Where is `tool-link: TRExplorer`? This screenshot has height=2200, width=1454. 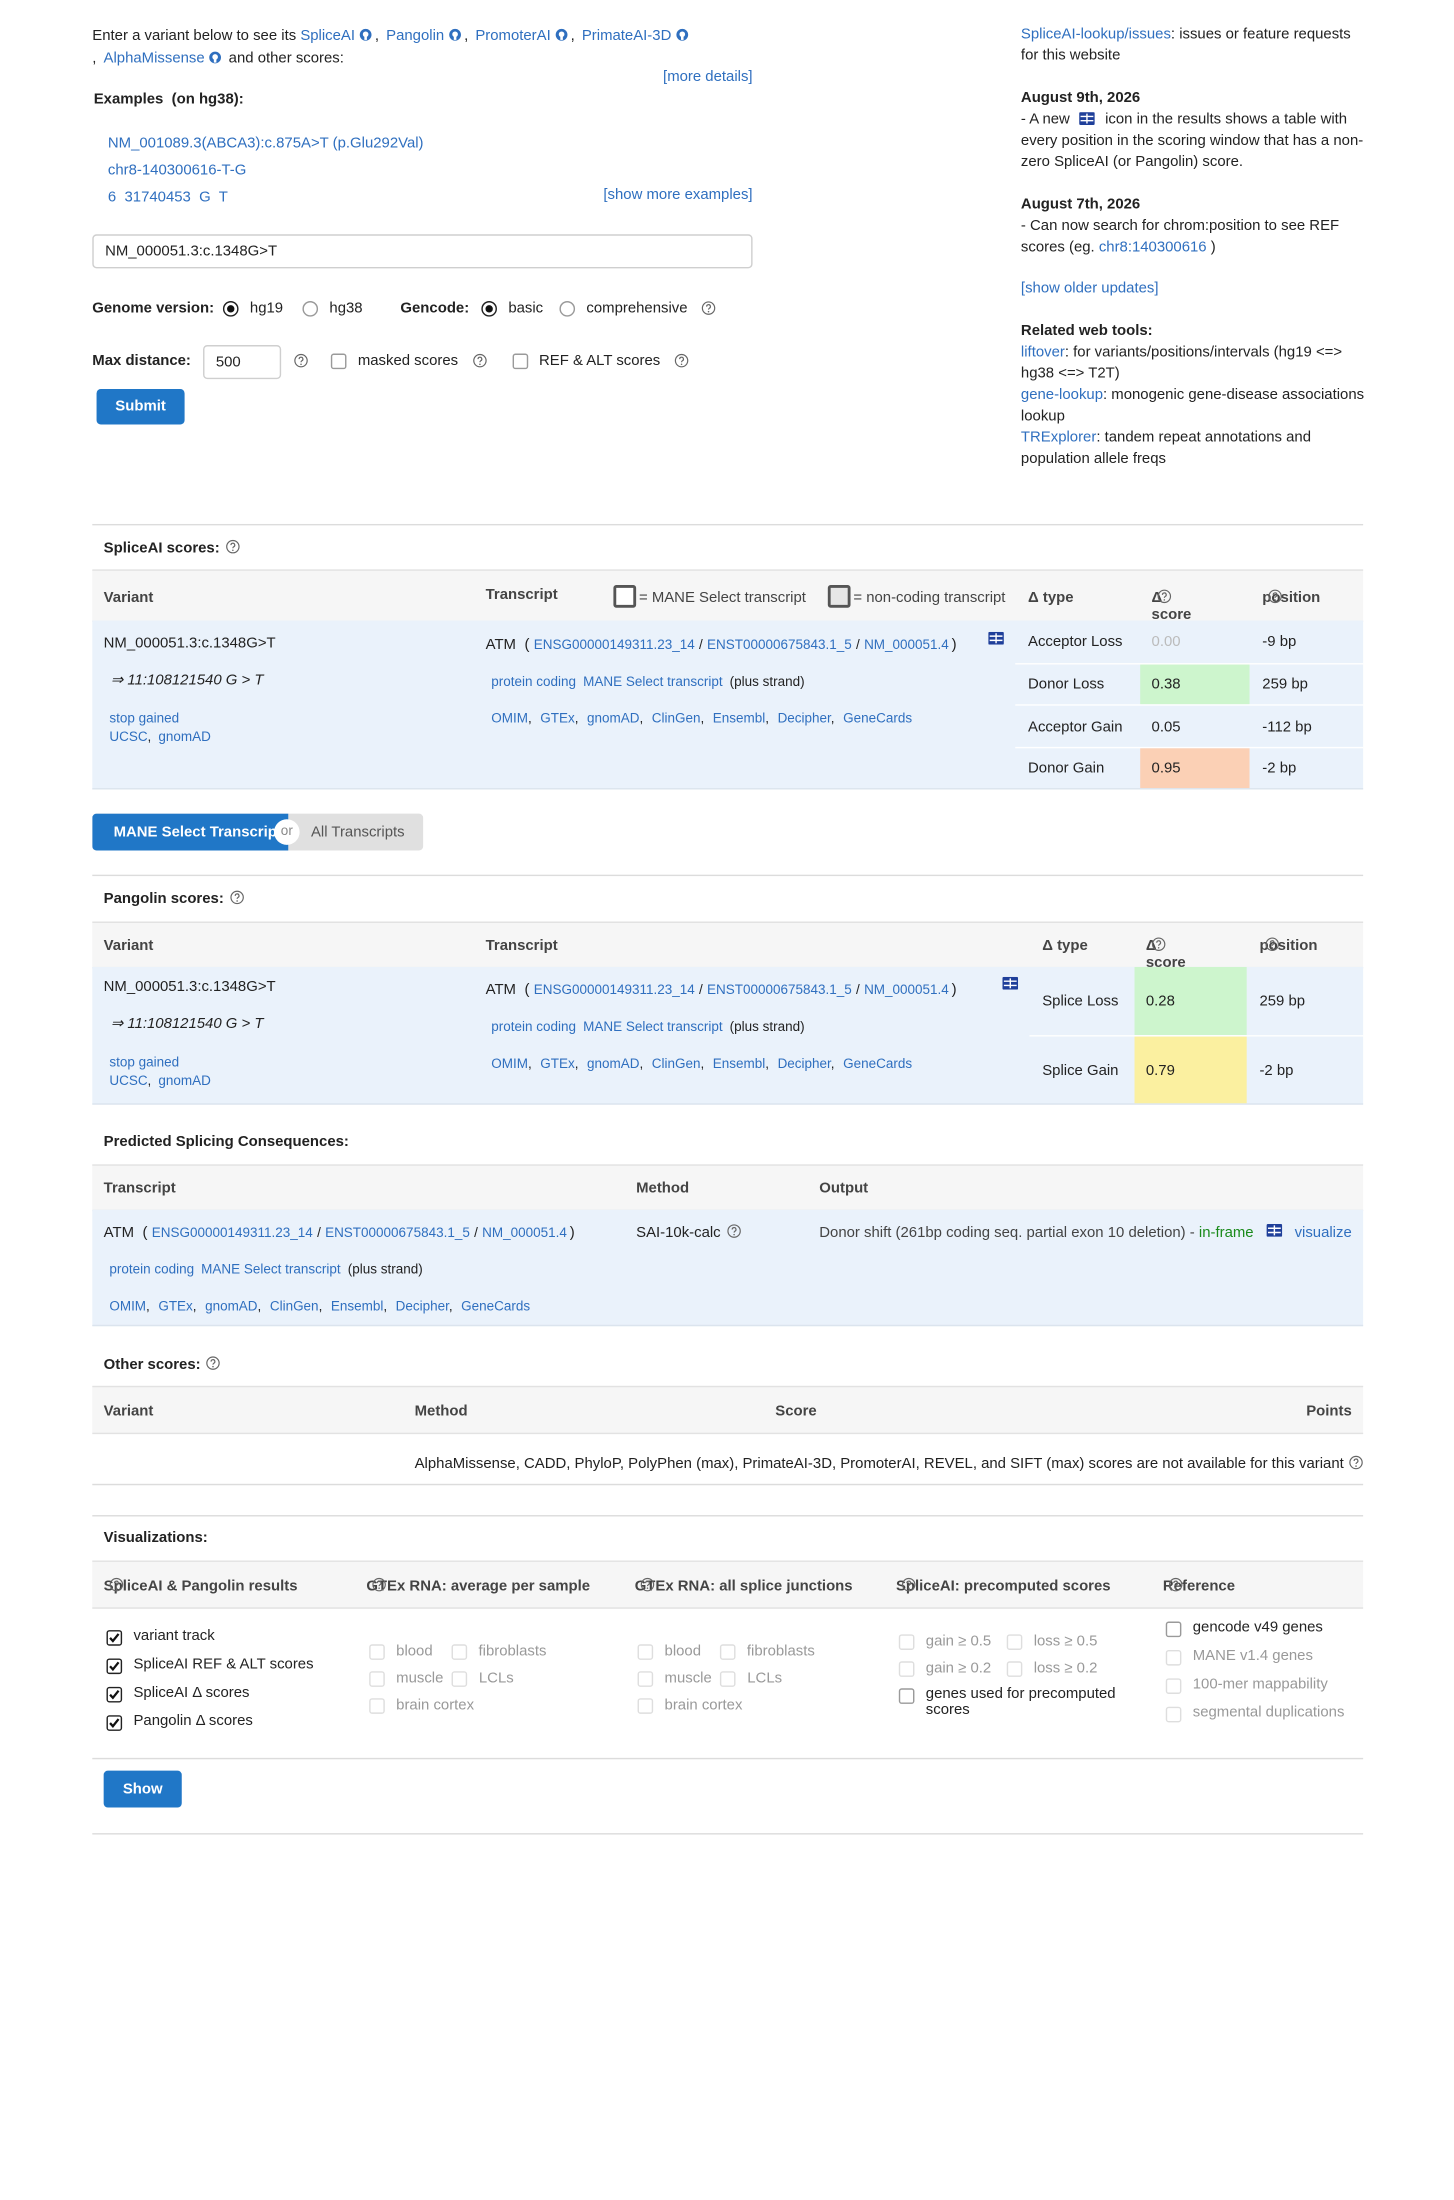
tool-link: TRExplorer is located at coordinates (1058, 437).